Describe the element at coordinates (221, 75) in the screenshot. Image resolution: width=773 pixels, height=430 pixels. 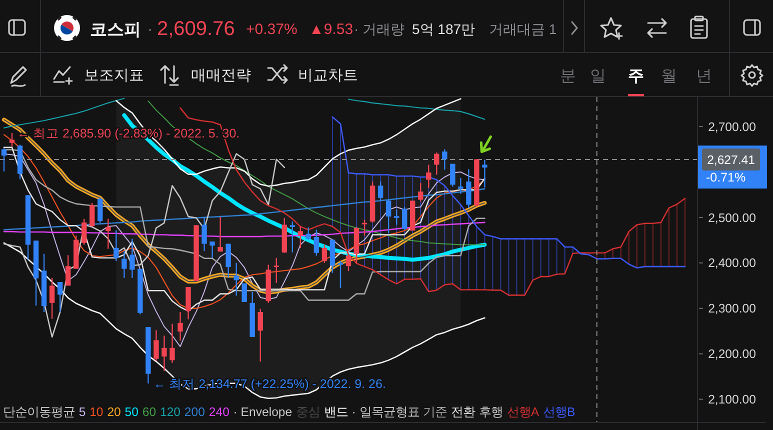
I see `text: 매매전략` at that location.